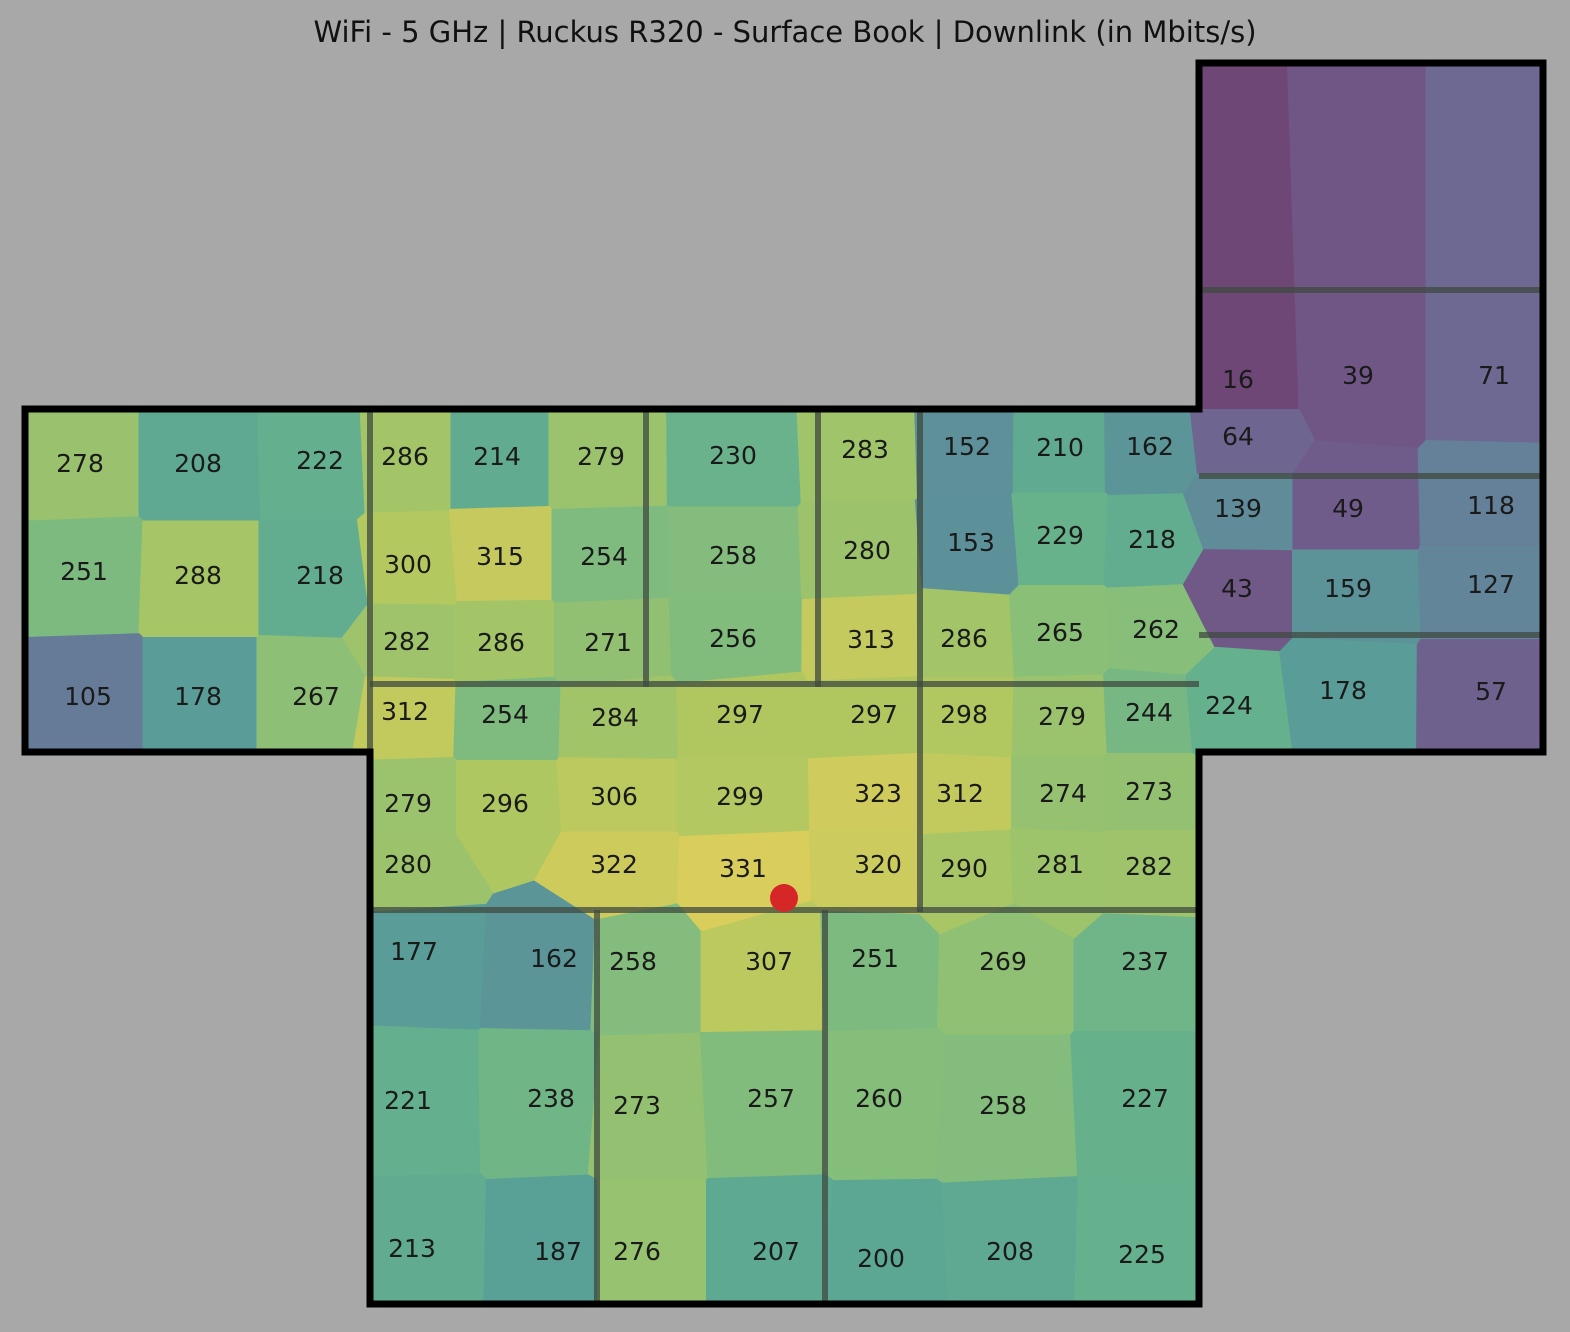 Image resolution: width=1570 pixels, height=1332 pixels. I want to click on value-label: 118, so click(1491, 505).